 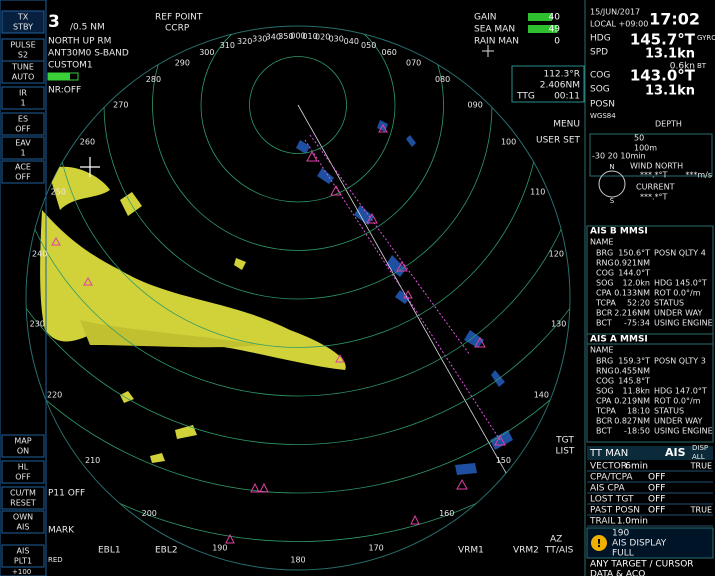 What do you see at coordinates (608, 489) in the screenshot?
I see `label: AIS CPA` at bounding box center [608, 489].